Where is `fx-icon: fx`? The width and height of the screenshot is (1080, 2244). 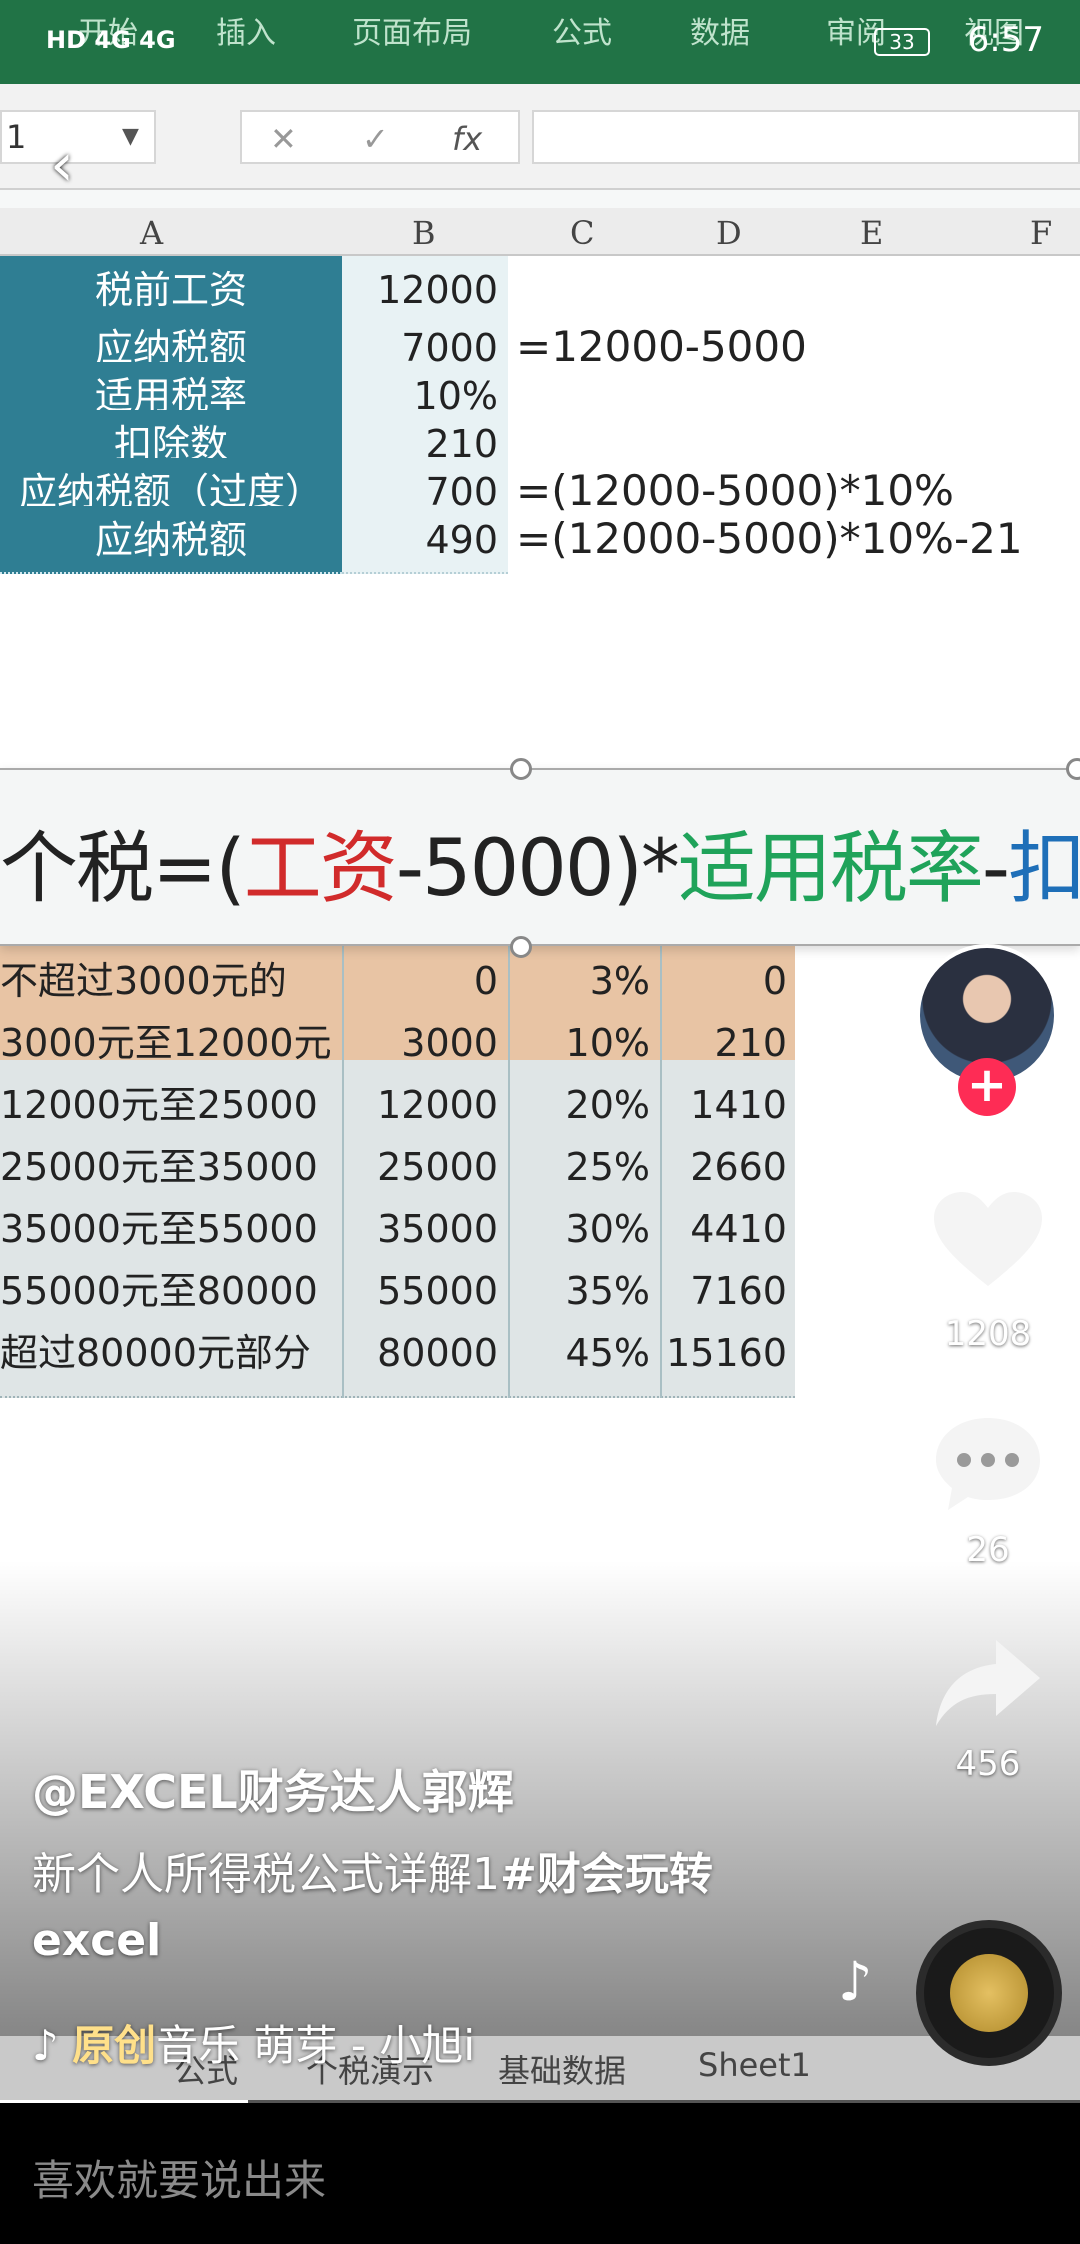
fx-icon: fx is located at coordinates (467, 139).